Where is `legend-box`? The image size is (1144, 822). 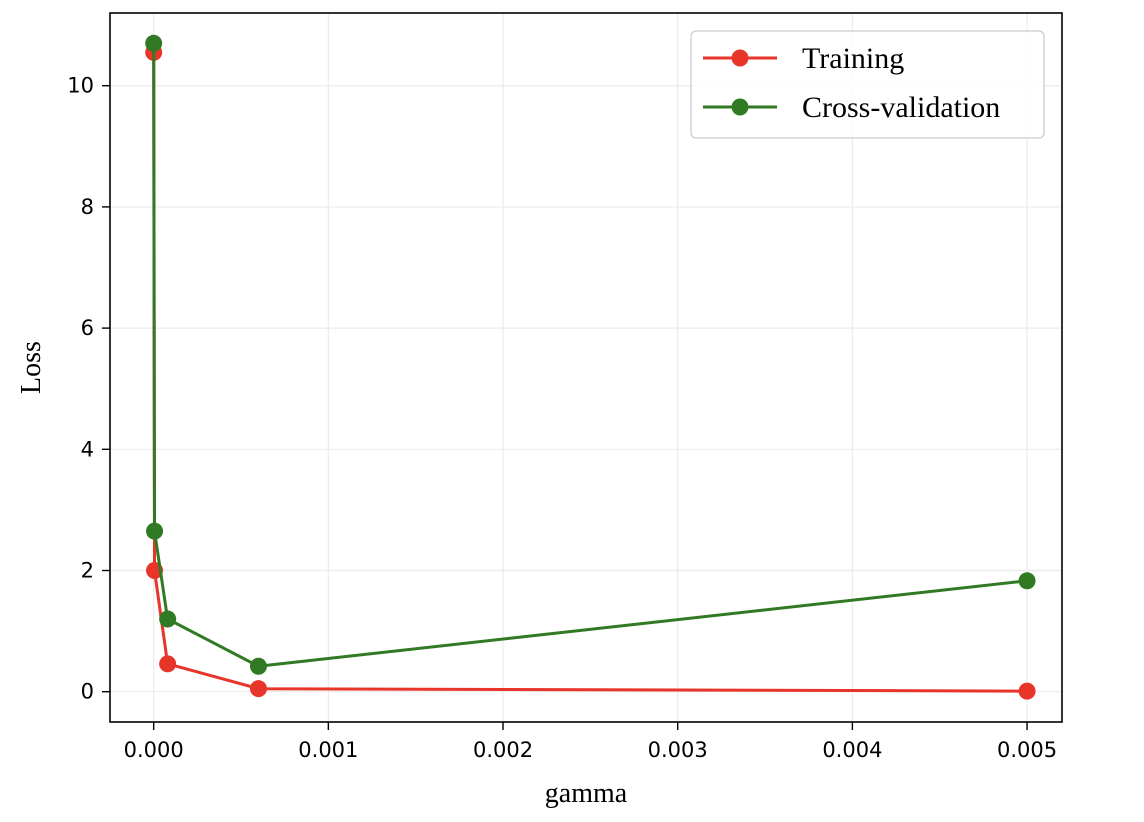
legend-box is located at coordinates (867, 84).